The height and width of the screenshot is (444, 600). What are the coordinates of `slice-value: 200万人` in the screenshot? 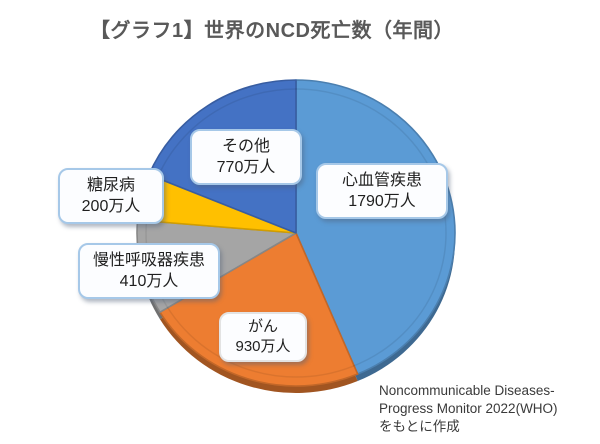 It's located at (111, 207).